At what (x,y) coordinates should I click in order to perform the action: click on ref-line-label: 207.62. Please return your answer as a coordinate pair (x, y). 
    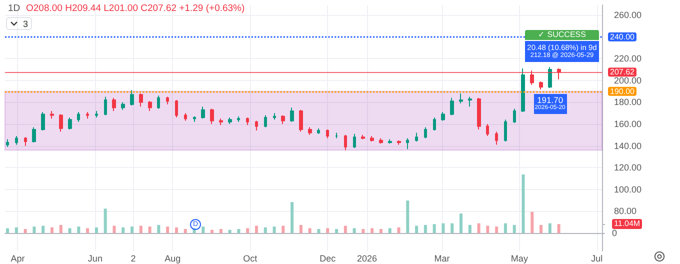
    Looking at the image, I should click on (623, 72).